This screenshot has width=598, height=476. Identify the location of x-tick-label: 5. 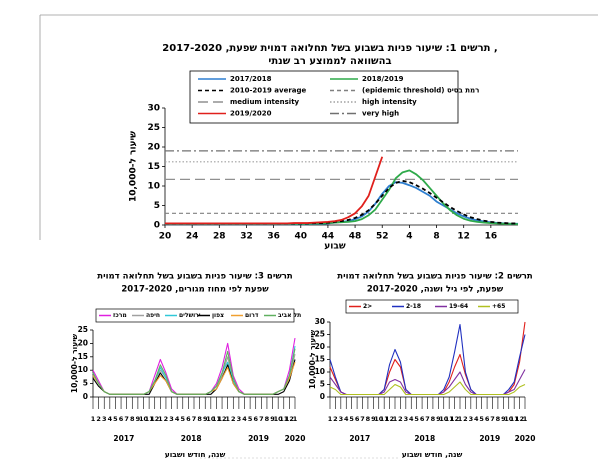
(250, 419).